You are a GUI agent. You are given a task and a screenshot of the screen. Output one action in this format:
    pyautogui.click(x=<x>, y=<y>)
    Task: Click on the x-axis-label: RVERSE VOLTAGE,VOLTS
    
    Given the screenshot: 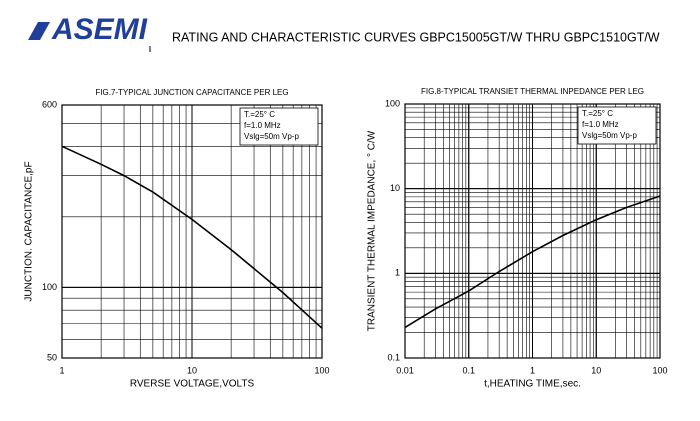 What is the action you would take?
    pyautogui.click(x=192, y=384)
    